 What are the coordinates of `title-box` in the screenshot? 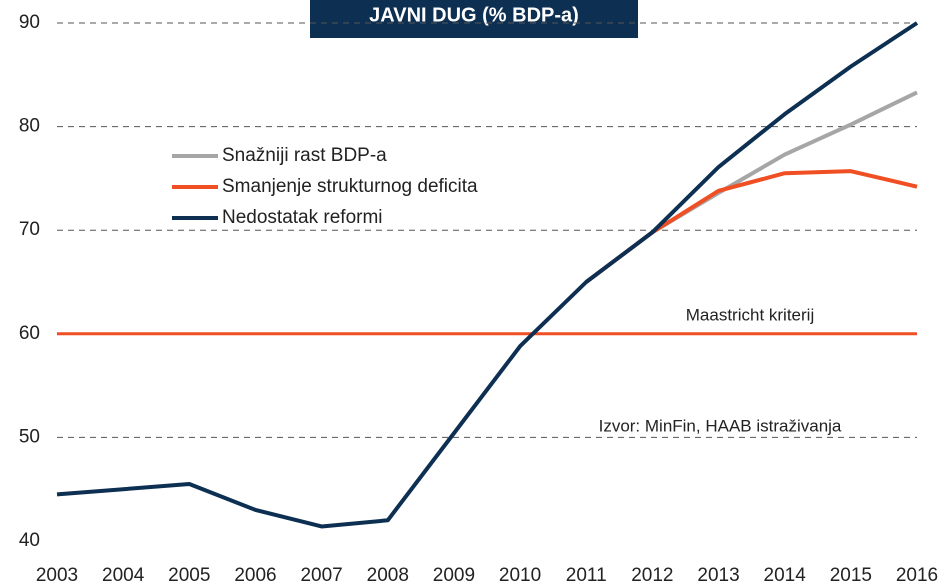 It's located at (474, 19).